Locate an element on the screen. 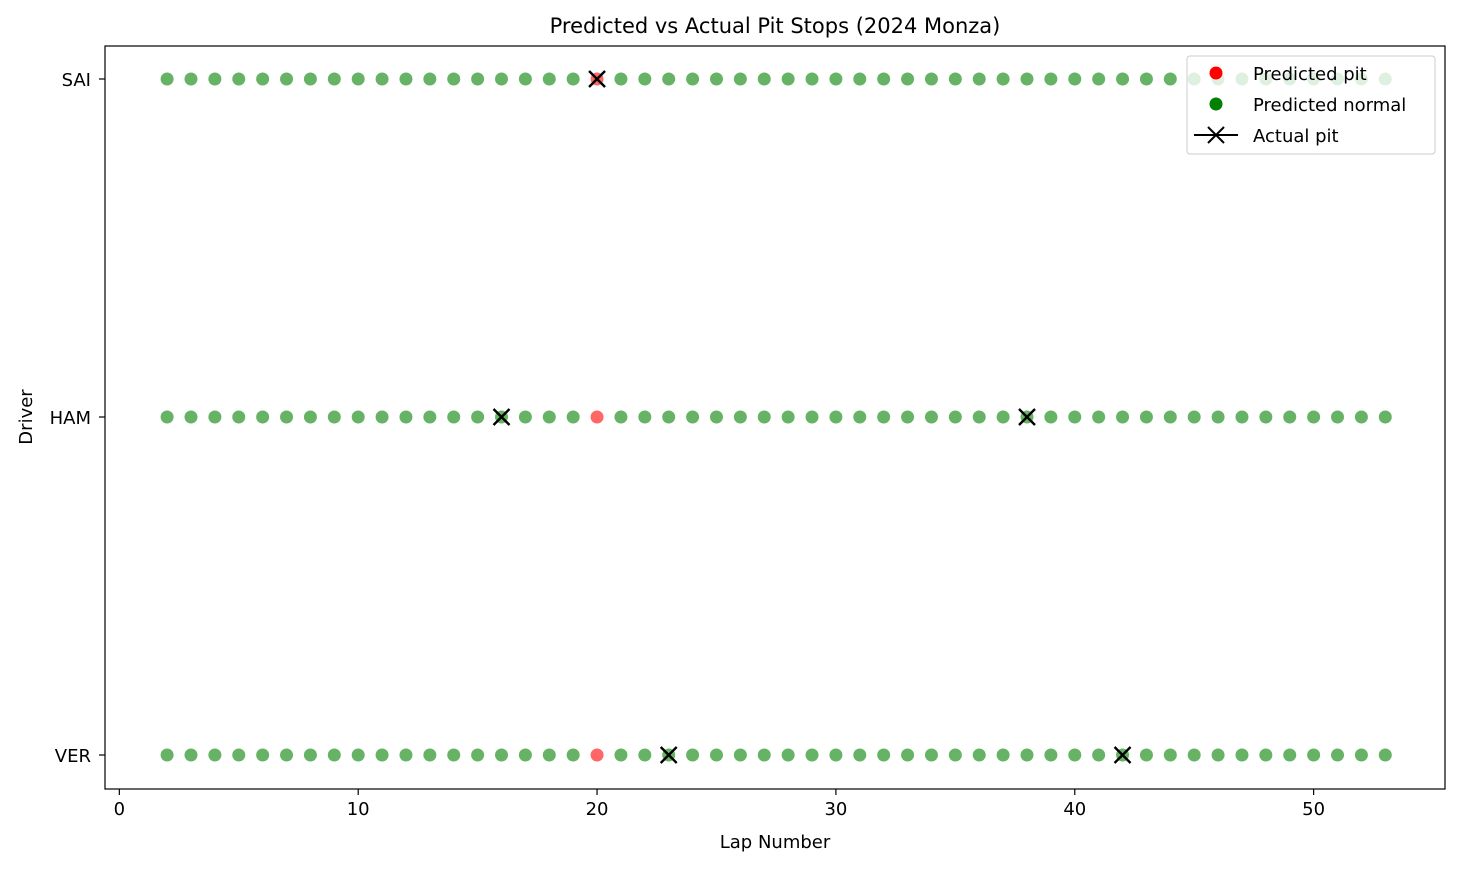 Image resolution: width=1460 pixels, height=871 pixels. x-axis: 0 10 20 30 40 50 is located at coordinates (719, 804).